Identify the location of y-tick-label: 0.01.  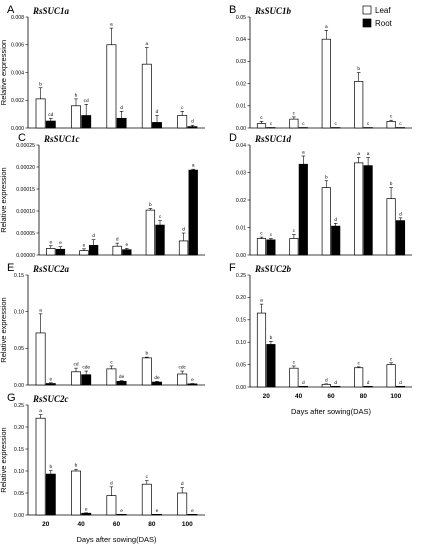
(241, 107).